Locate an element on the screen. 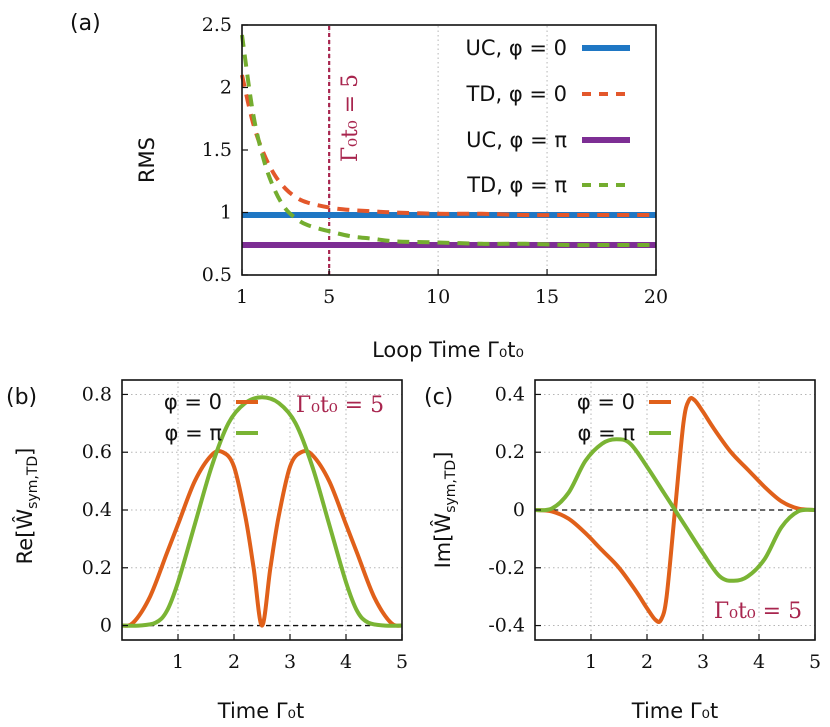  panel-b-legend: φ = 0 φ = π is located at coordinates (211, 417).